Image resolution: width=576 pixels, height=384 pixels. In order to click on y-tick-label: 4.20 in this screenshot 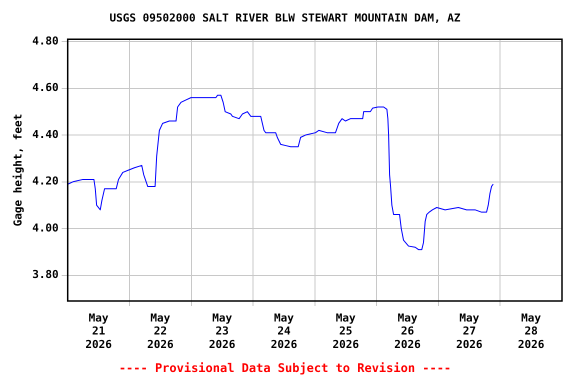, I will do `click(45, 181)`.